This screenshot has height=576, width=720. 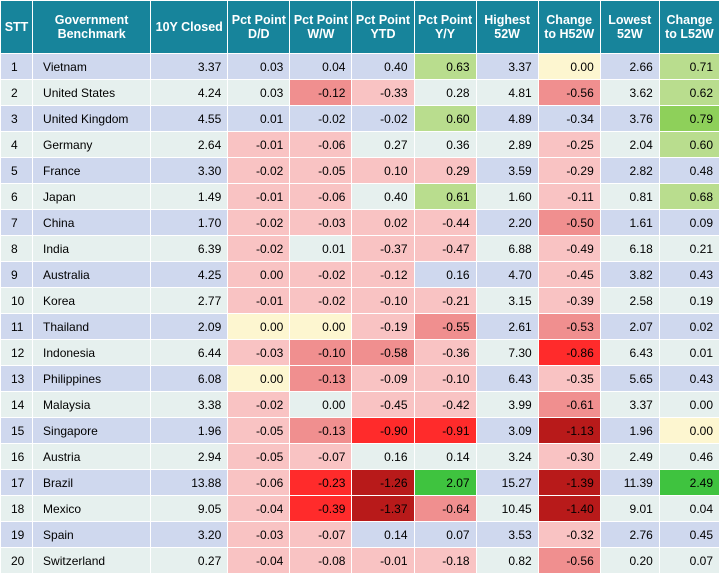 I want to click on cell-yy: 0.36, so click(x=445, y=144).